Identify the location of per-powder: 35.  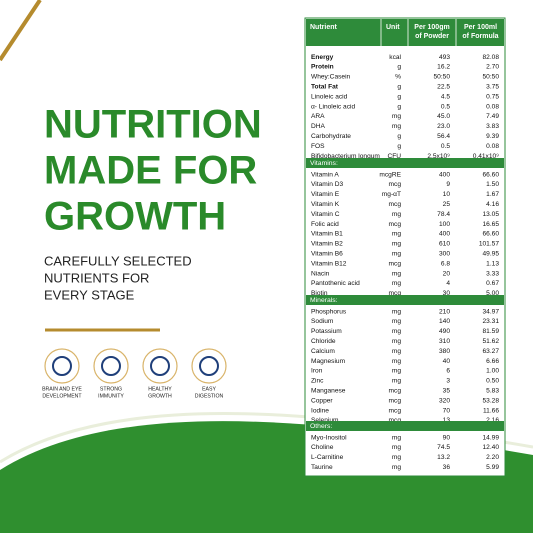
(447, 390).